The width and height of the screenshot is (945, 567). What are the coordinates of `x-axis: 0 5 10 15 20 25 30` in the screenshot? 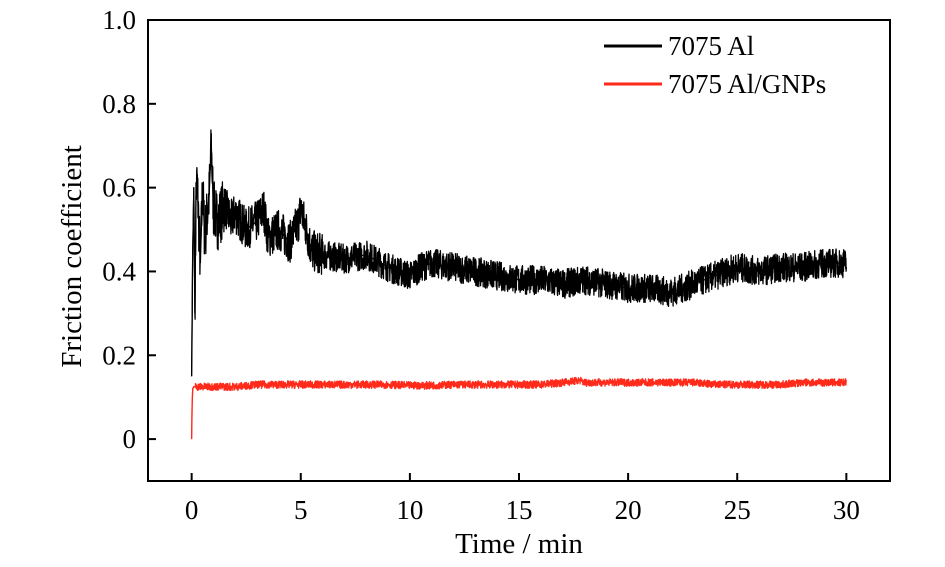 It's located at (522, 499).